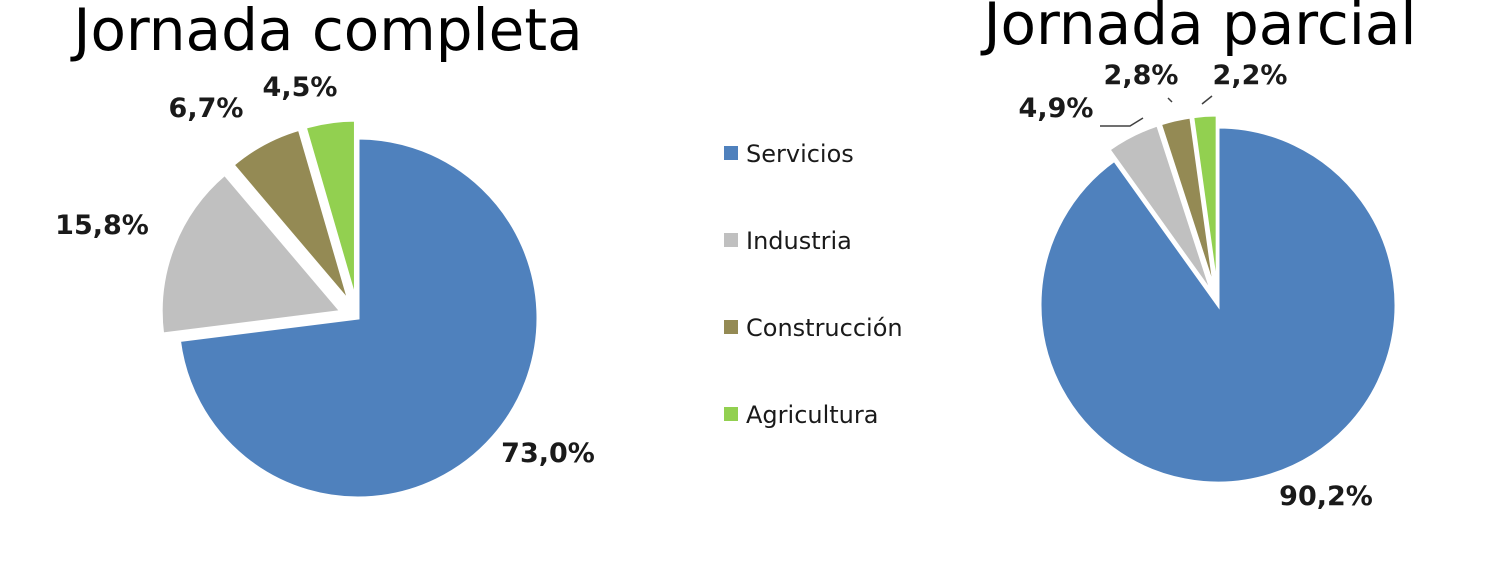 This screenshot has height=582, width=1500. I want to click on legend-swatch-servicios, so click(731, 153).